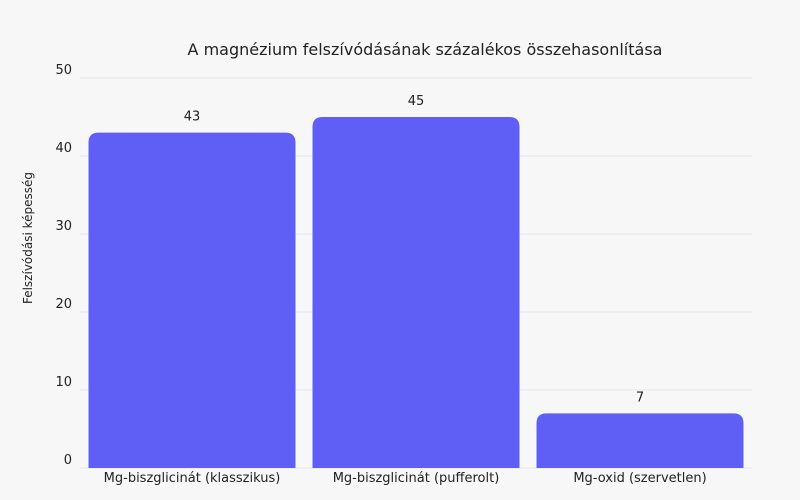 The image size is (800, 500). I want to click on y-axis-label: Felszívódási képesség, so click(28, 238).